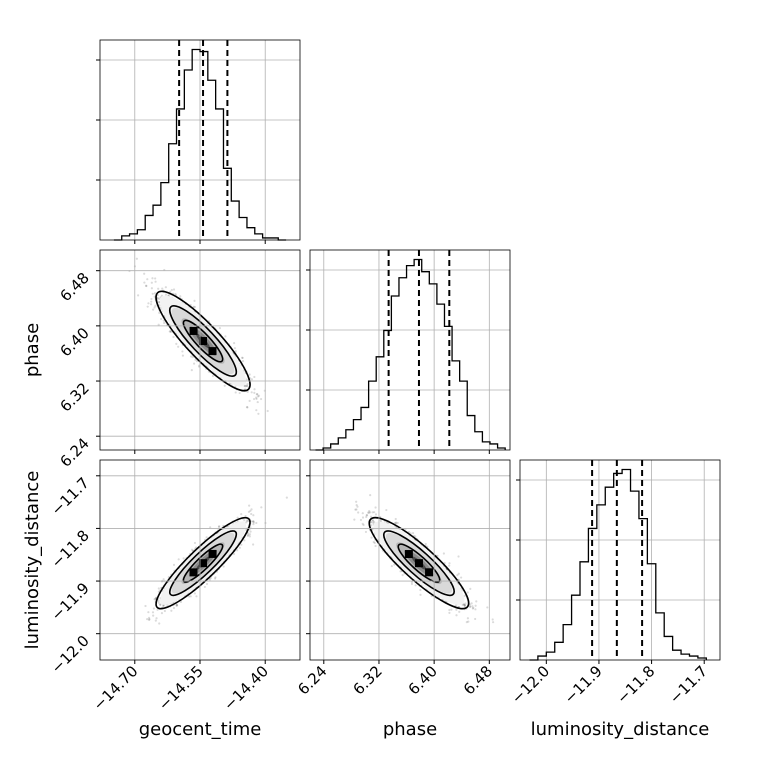 The height and width of the screenshot is (760, 760). I want to click on y-tick-label: 6.48, so click(74, 287).